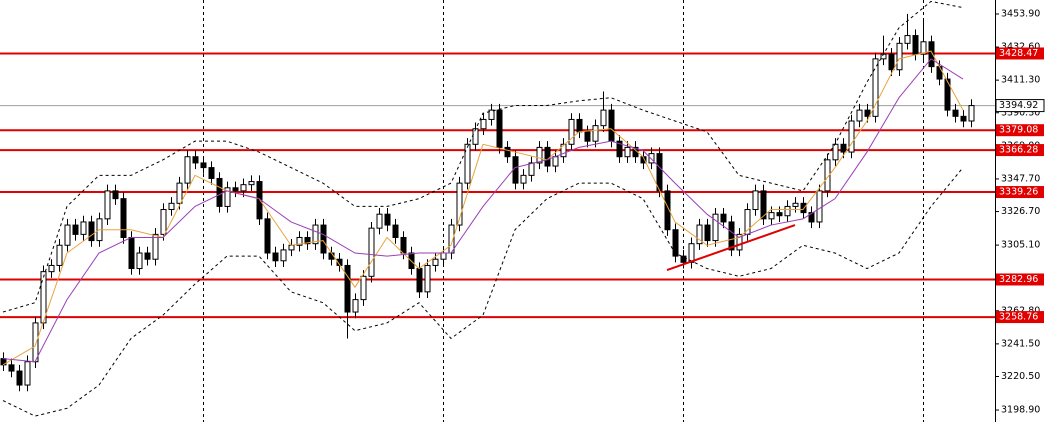  I want to click on y-tick-label: 3220.50, so click(1020, 376).